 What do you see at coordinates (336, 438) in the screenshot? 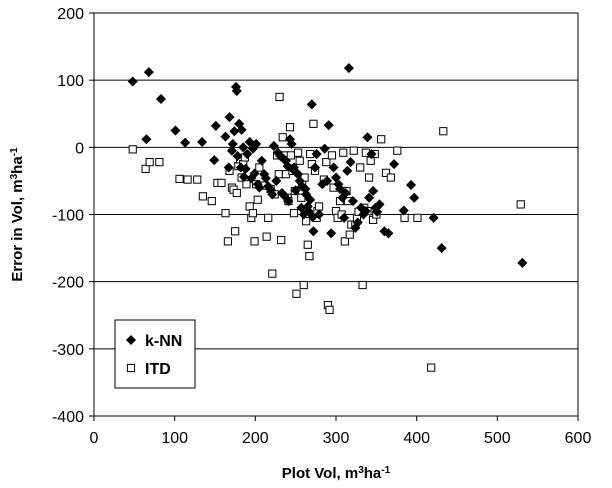
I see `x-tick-label: 300` at bounding box center [336, 438].